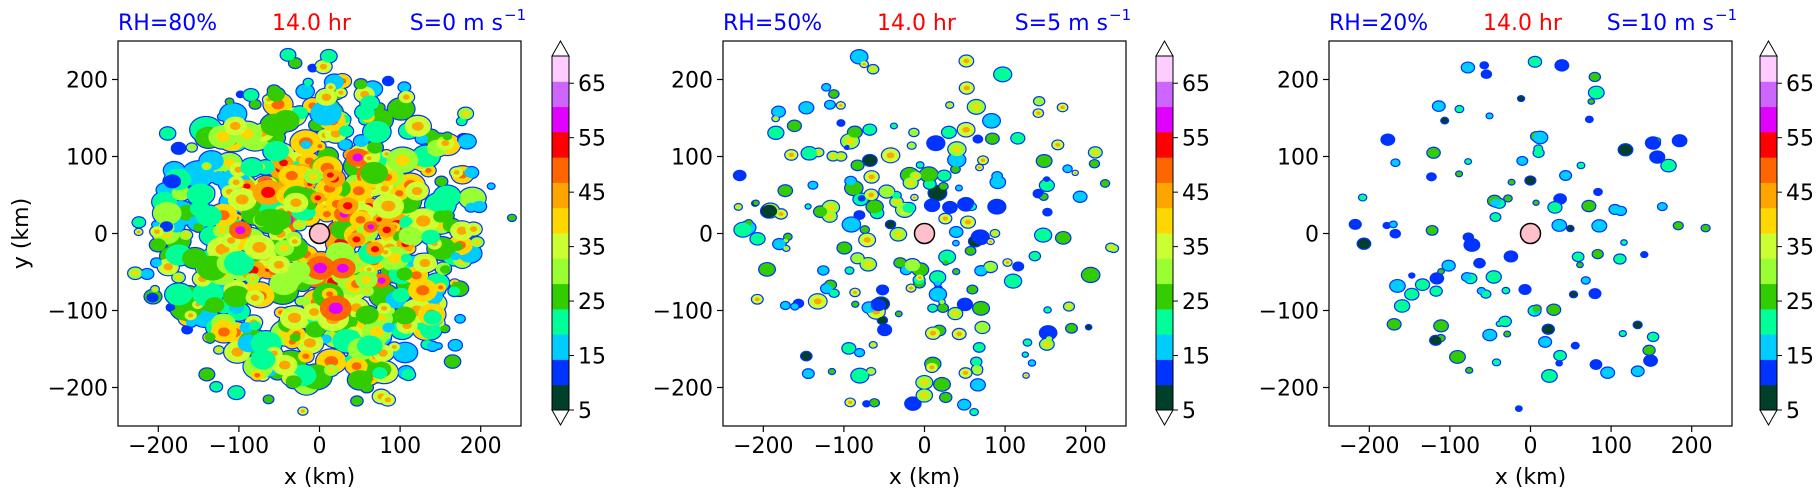 This screenshot has height=498, width=1816. What do you see at coordinates (1450, 446) in the screenshot?
I see `x-tick-label: −100` at bounding box center [1450, 446].